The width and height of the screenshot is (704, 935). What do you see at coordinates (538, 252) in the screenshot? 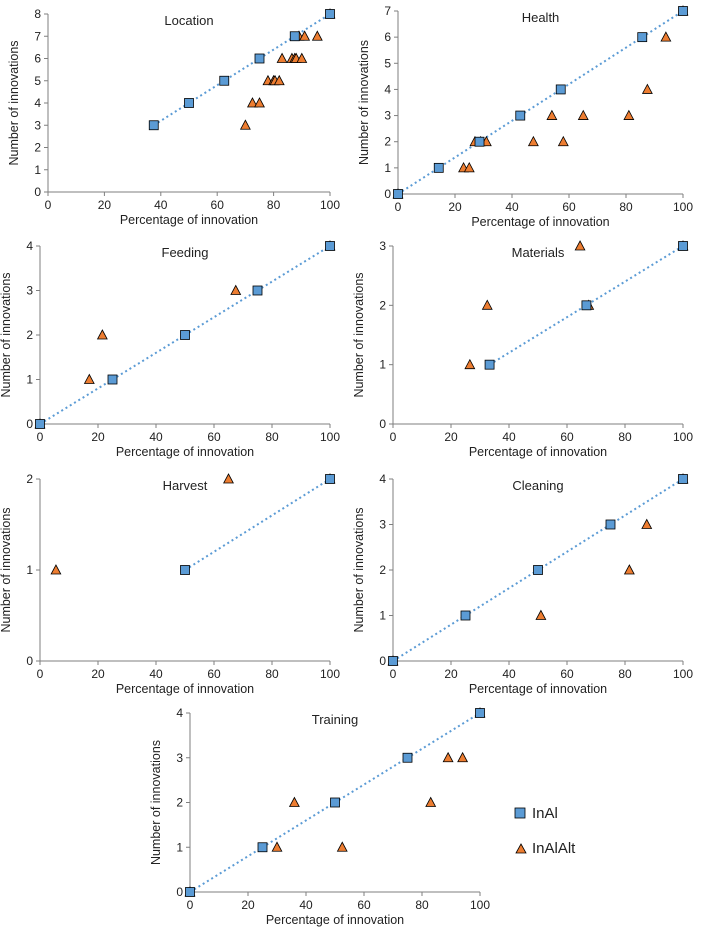
I see `chart-title: Materials` at bounding box center [538, 252].